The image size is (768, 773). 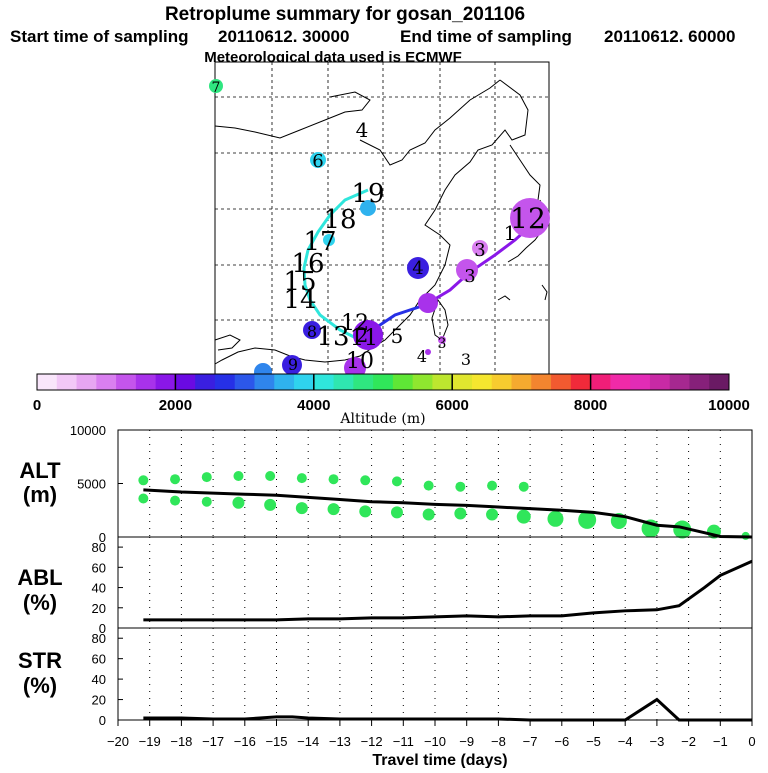 What do you see at coordinates (99, 659) in the screenshot?
I see `panel-ytick-label: 60` at bounding box center [99, 659].